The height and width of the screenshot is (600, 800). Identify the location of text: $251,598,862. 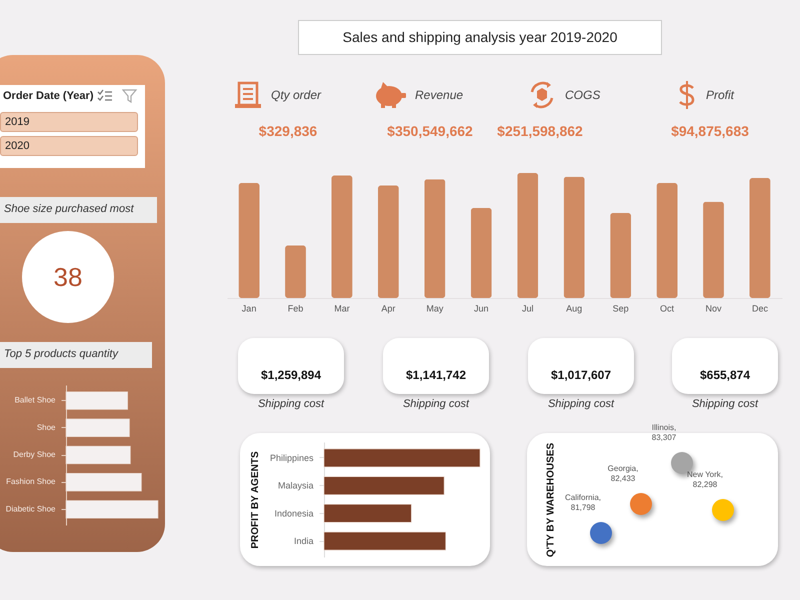
(540, 131).